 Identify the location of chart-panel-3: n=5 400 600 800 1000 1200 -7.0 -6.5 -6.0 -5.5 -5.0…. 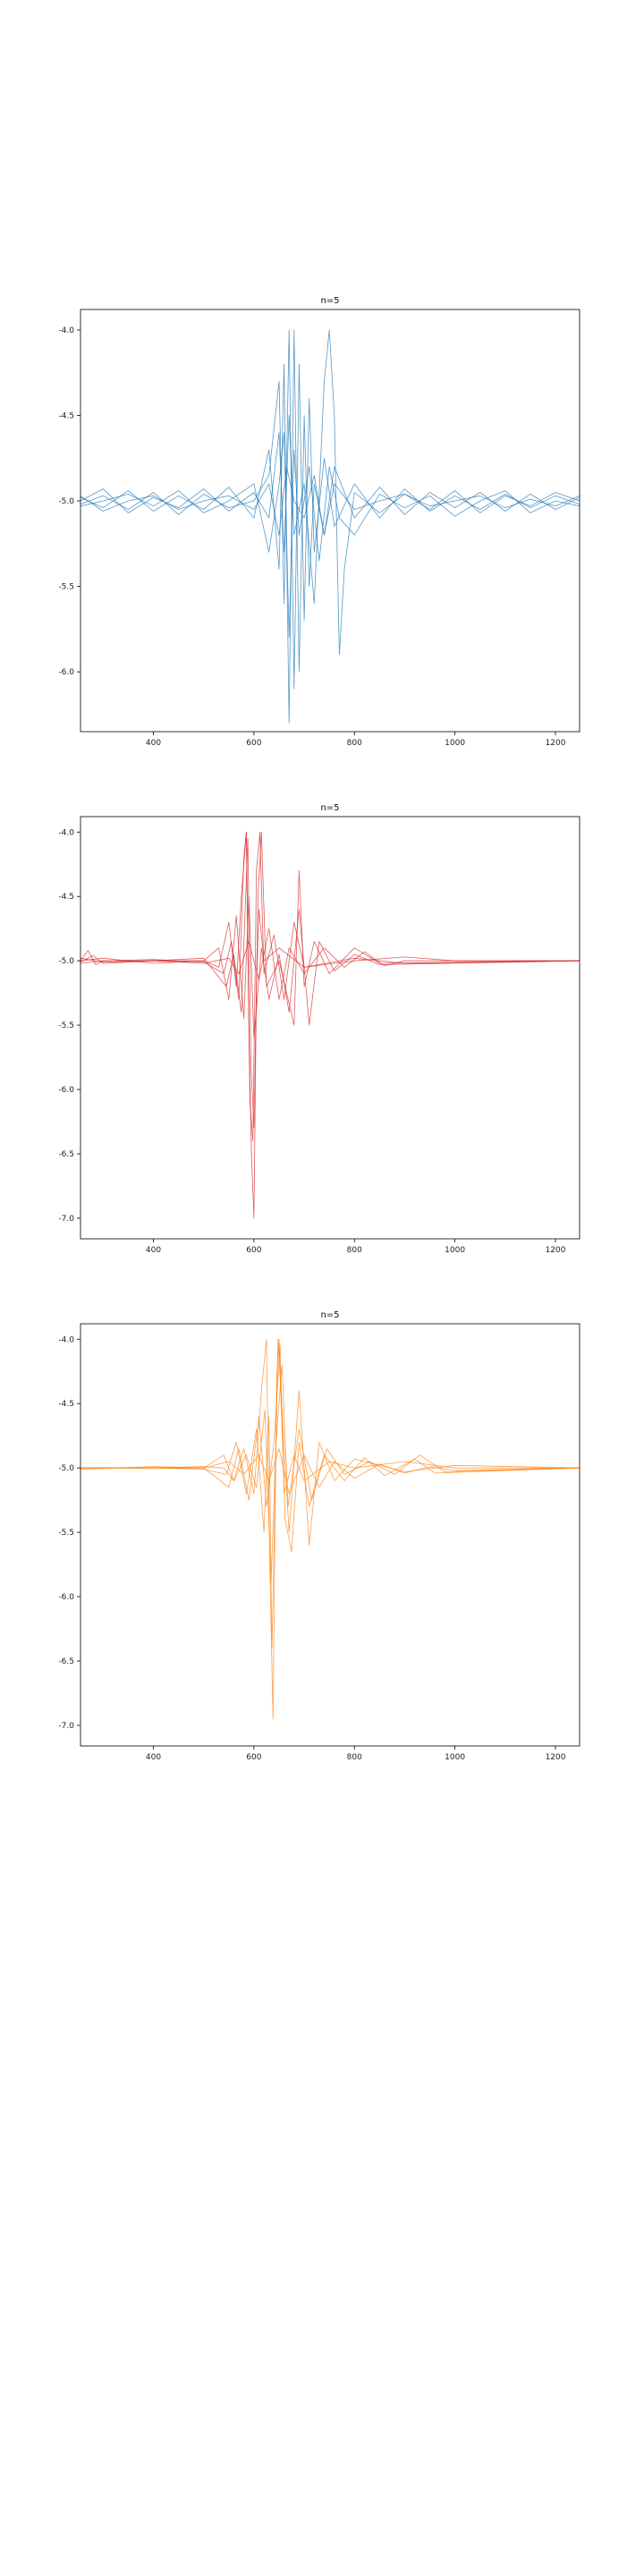
(319, 1536).